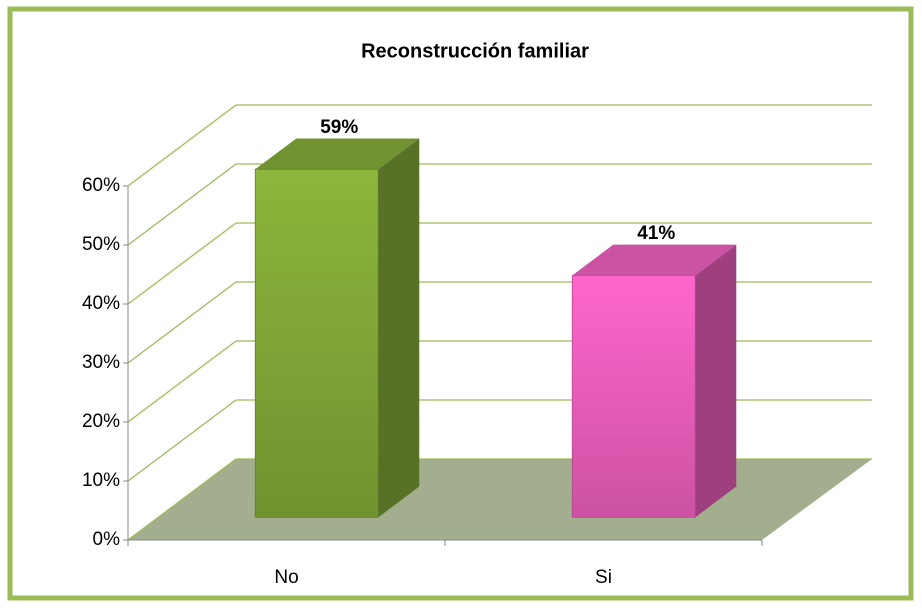 The height and width of the screenshot is (608, 922). I want to click on data-label: 41%, so click(656, 233).